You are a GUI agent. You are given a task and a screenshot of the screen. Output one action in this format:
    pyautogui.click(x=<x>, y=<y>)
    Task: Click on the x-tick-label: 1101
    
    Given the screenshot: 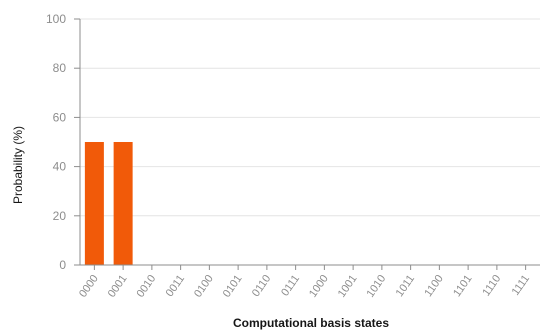 What is the action you would take?
    pyautogui.click(x=462, y=286)
    